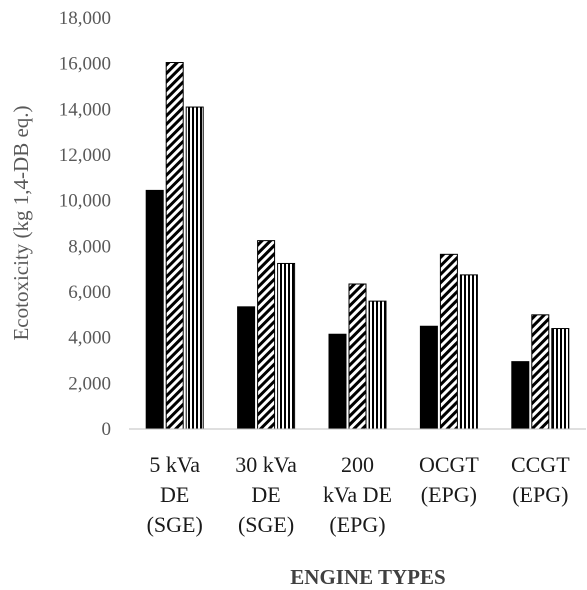 Image resolution: width=587 pixels, height=590 pixels. I want to click on x-axis-title: ENGINE TYPES, so click(367, 577).